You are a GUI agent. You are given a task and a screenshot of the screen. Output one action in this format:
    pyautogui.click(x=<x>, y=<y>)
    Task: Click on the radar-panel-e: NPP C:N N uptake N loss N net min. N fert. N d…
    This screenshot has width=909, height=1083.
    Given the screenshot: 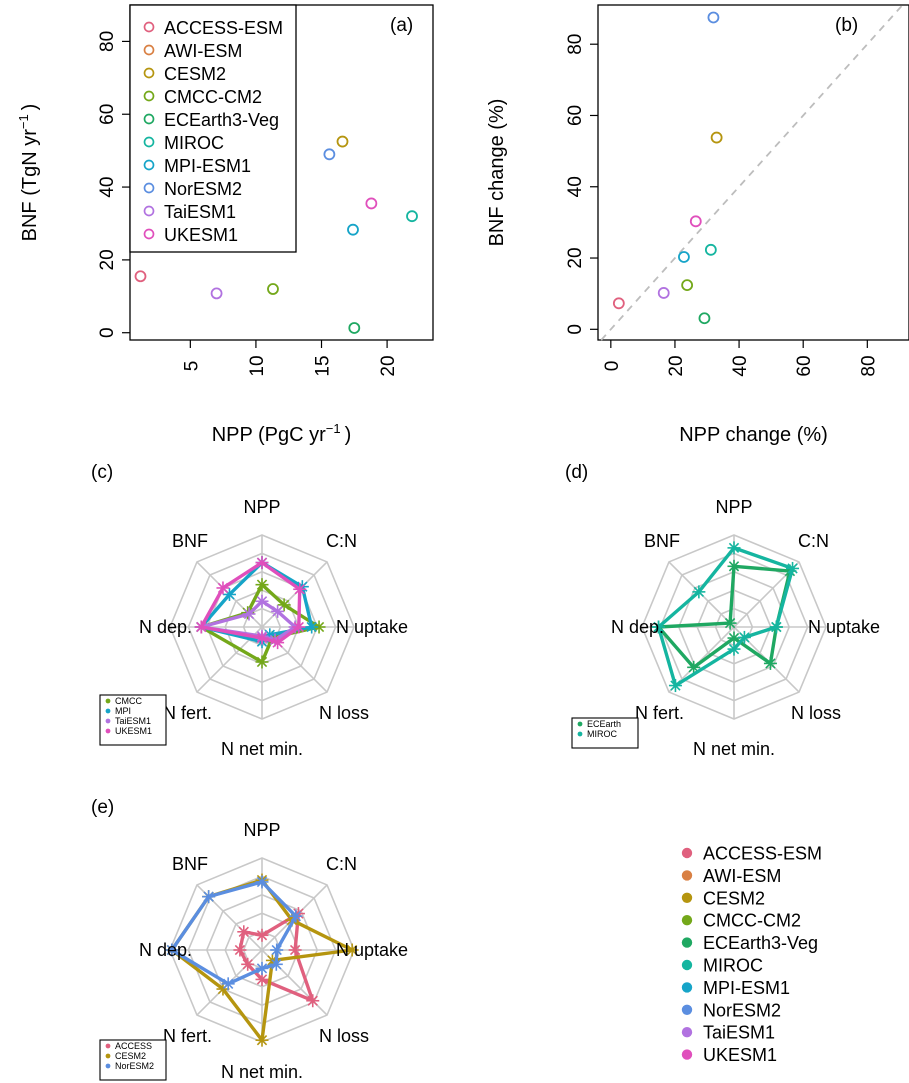 What is the action you would take?
    pyautogui.click(x=249, y=939)
    